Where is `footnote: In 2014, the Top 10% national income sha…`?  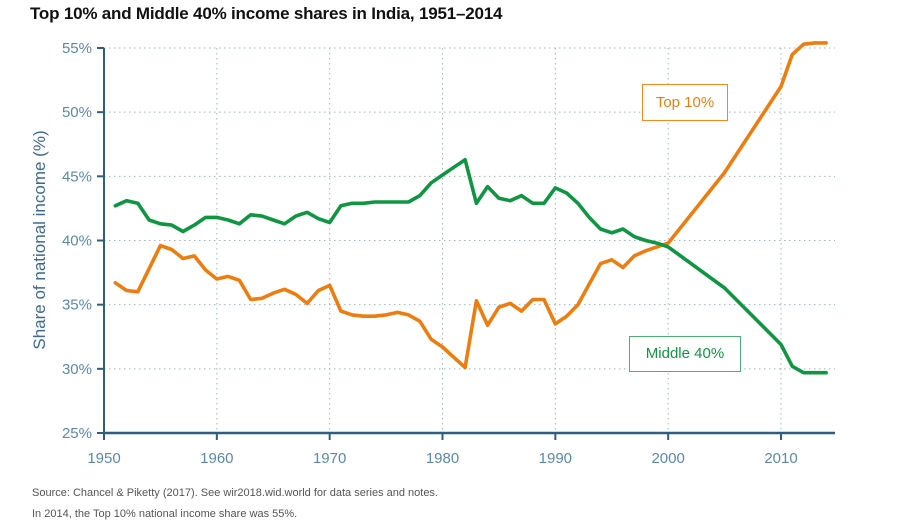 footnote: In 2014, the Top 10% national income sha… is located at coordinates (165, 514).